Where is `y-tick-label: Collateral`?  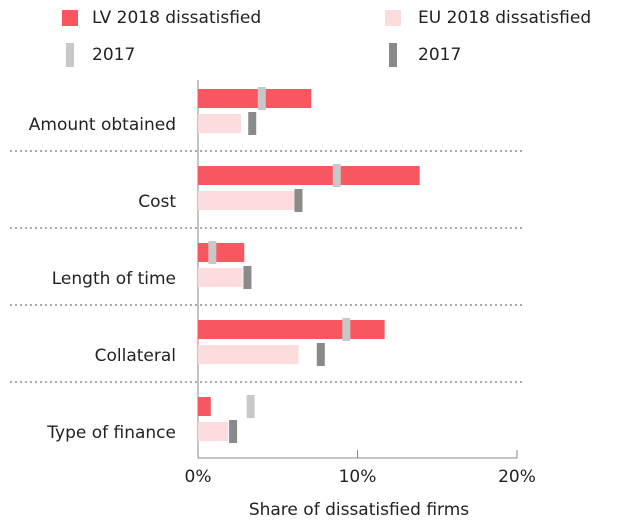
y-tick-label: Collateral is located at coordinates (135, 356).